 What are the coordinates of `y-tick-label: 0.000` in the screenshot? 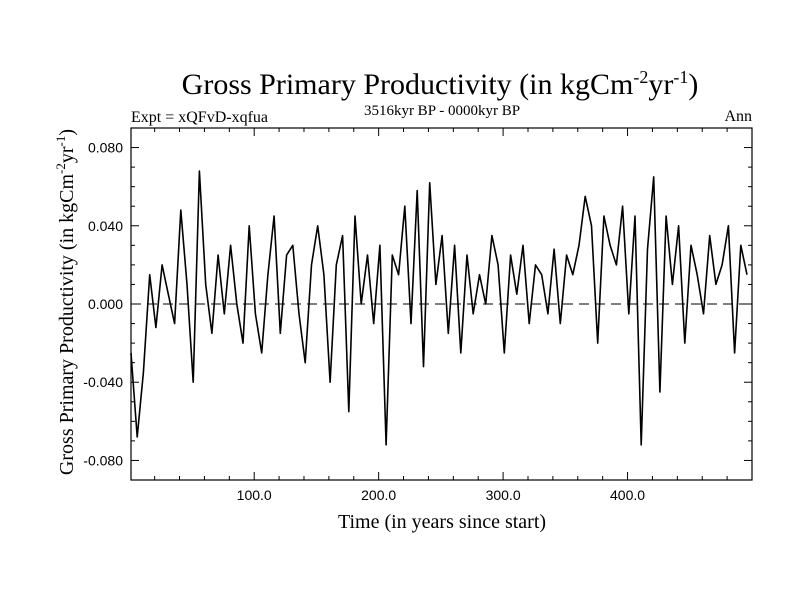 It's located at (105, 304).